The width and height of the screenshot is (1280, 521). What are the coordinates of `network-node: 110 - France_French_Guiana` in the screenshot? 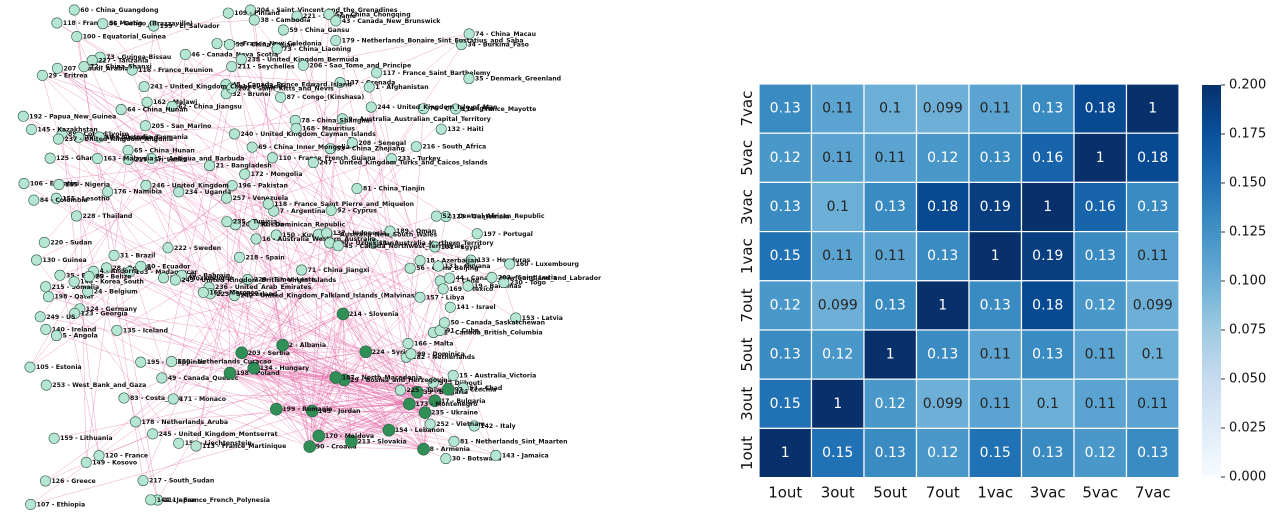 It's located at (321, 158).